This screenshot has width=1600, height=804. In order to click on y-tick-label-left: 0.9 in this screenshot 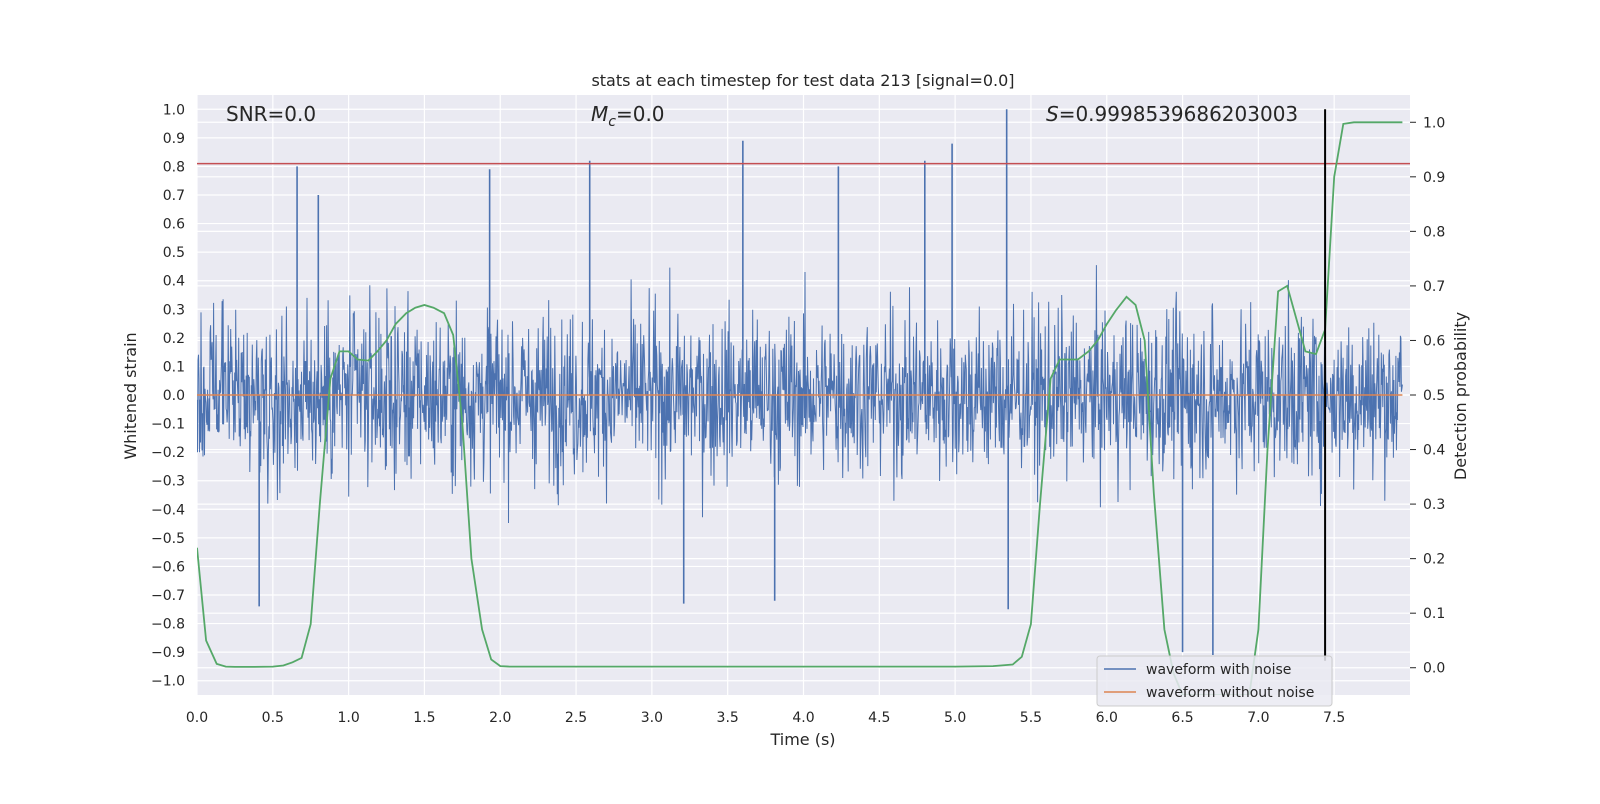, I will do `click(174, 139)`.